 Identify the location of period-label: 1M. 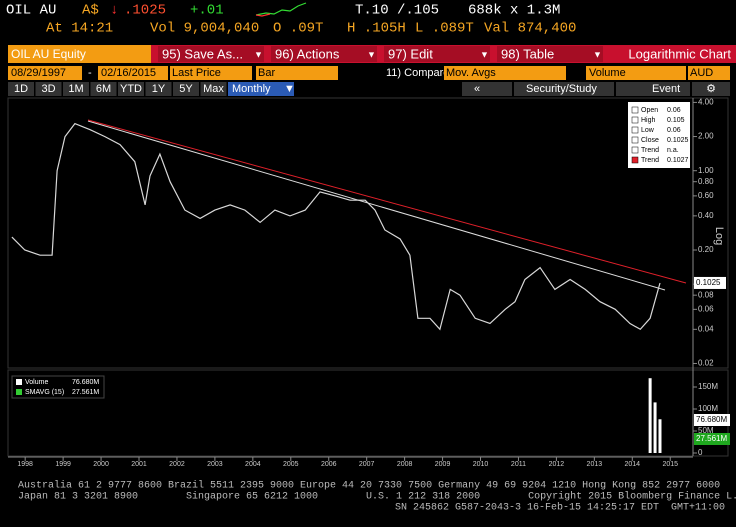
(75, 89).